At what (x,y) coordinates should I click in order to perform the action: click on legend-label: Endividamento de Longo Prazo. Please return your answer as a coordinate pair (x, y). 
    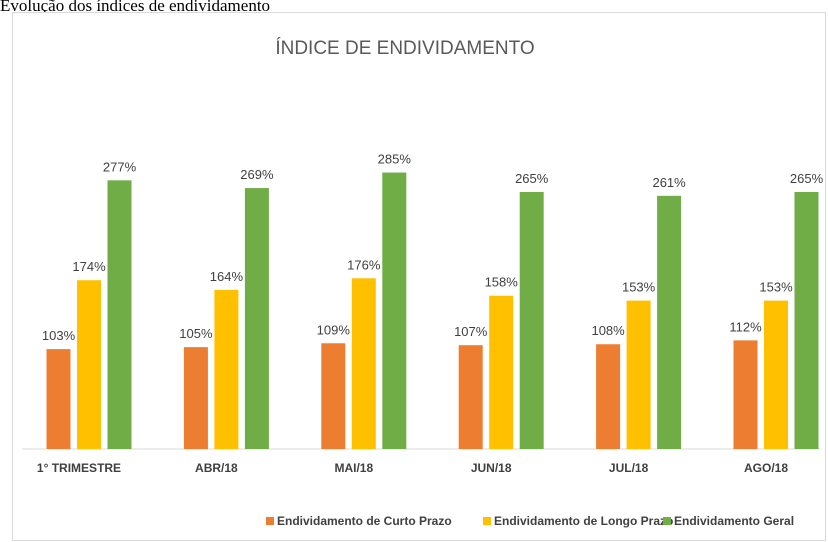
    Looking at the image, I should click on (583, 521).